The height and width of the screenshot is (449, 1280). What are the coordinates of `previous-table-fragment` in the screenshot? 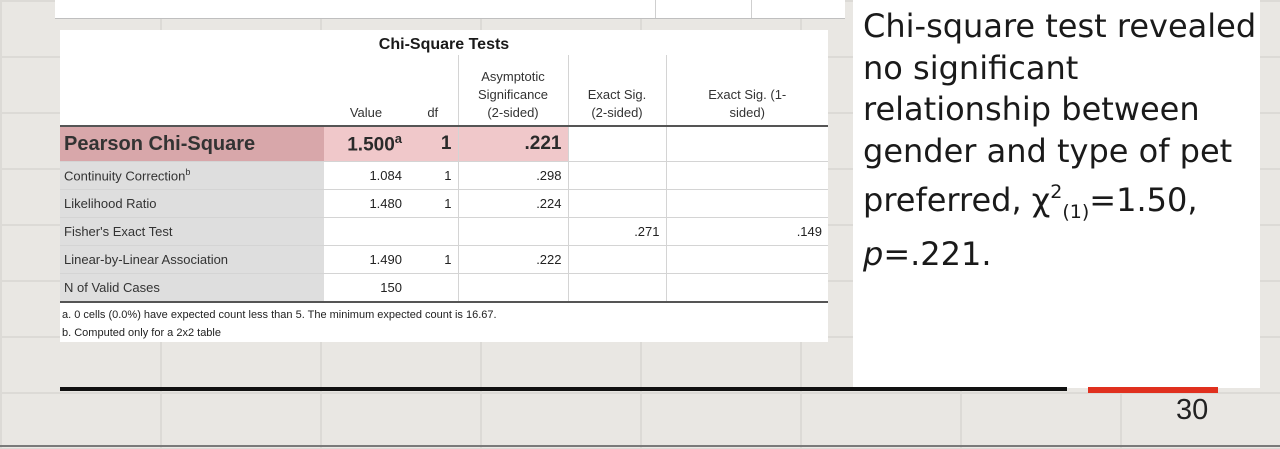 It's located at (450, 9).